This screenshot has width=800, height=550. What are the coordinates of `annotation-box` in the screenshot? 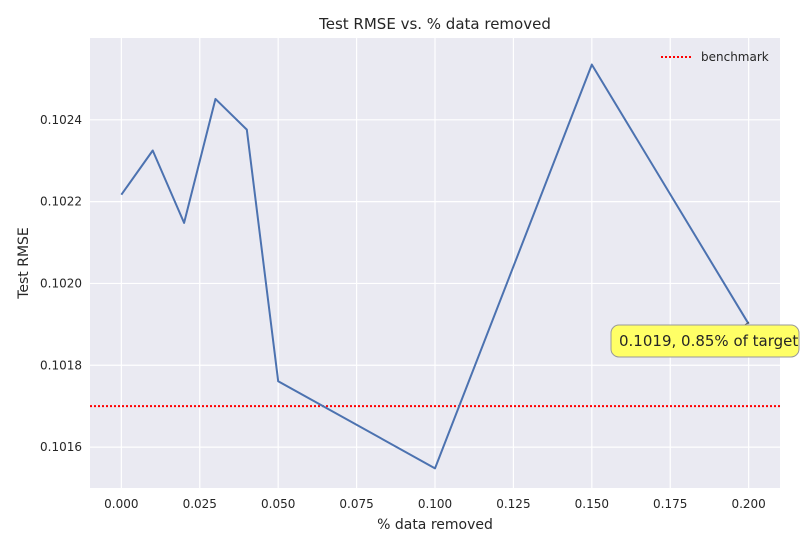 It's located at (705, 341).